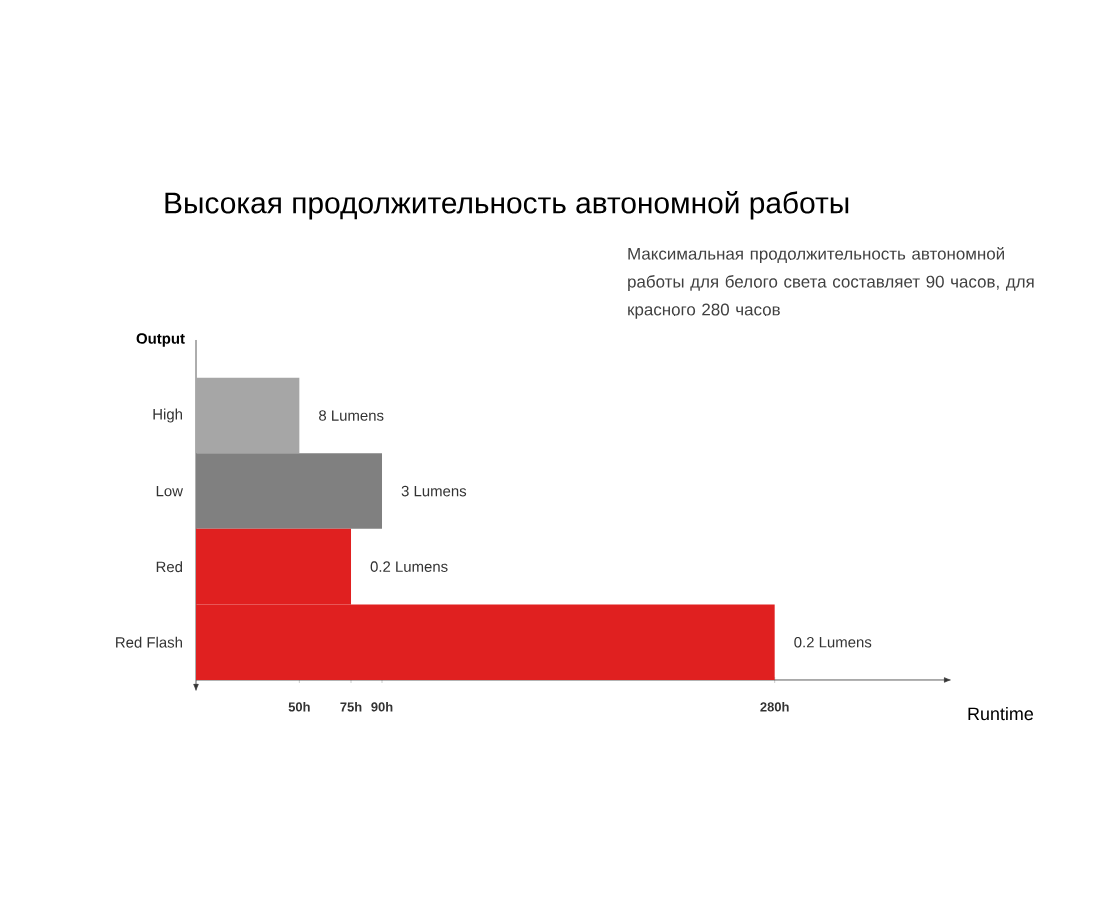 The width and height of the screenshot is (1100, 900). Describe the element at coordinates (507, 205) in the screenshot. I see `chart-title: Высокая продолжительность автономной работы` at that location.